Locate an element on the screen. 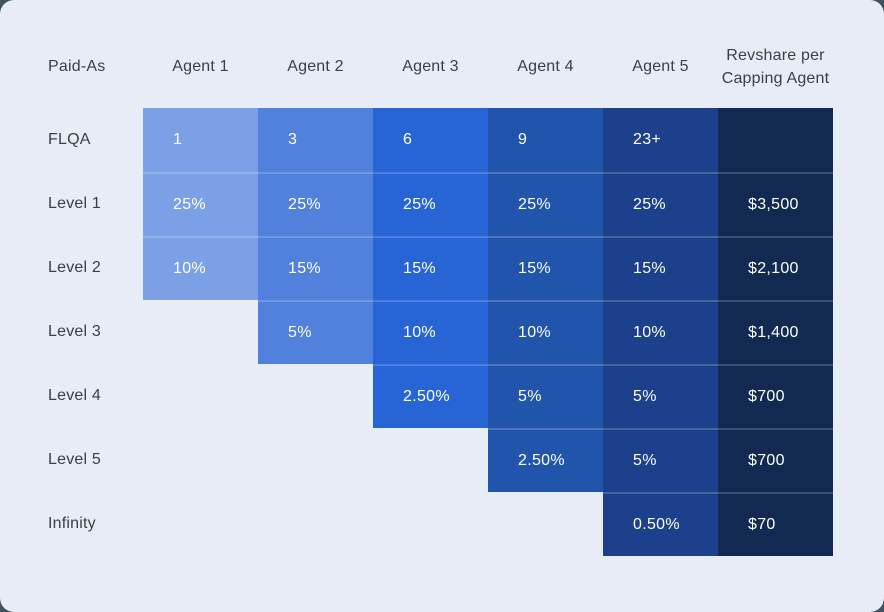  table-cell: 23+ is located at coordinates (660, 140).